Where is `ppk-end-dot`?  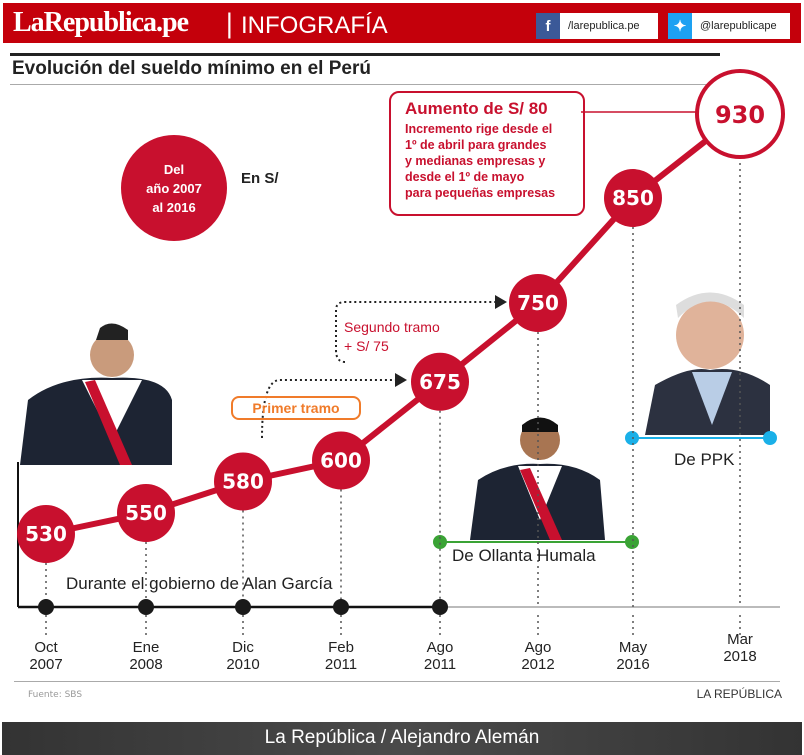 ppk-end-dot is located at coordinates (770, 438).